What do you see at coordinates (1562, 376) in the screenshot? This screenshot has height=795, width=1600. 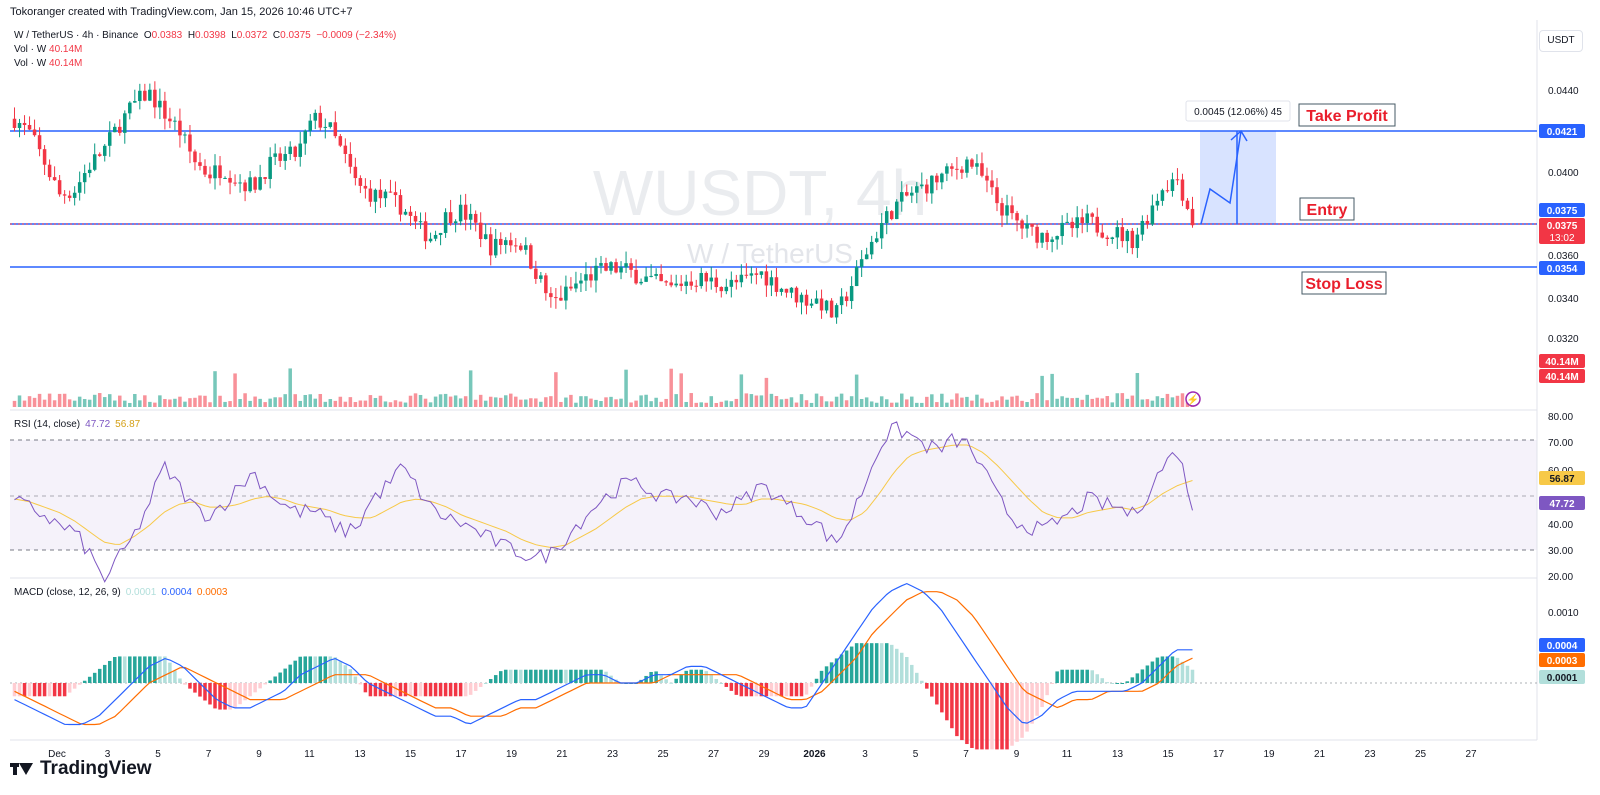 I see `volume-badge` at bounding box center [1562, 376].